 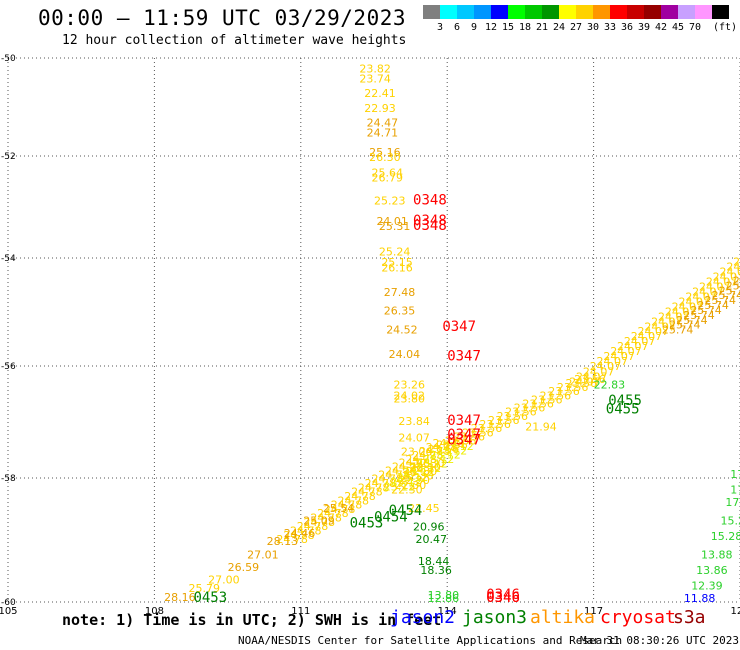 What do you see at coordinates (385, 152) in the screenshot?
I see `wave-height-label: 25.16` at bounding box center [385, 152].